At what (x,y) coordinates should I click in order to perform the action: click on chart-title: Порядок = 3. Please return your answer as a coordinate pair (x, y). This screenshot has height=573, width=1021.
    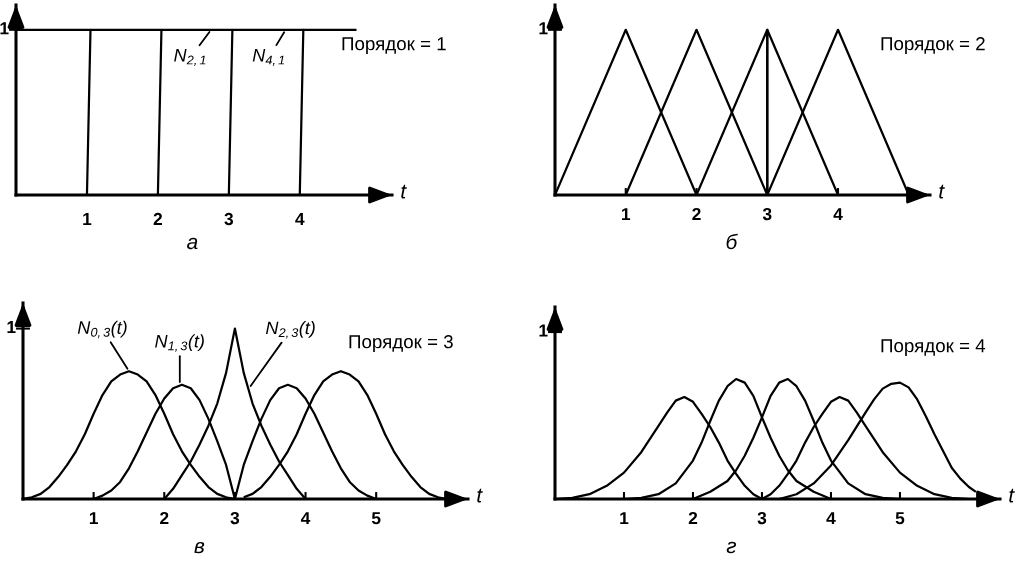
    Looking at the image, I should click on (401, 344).